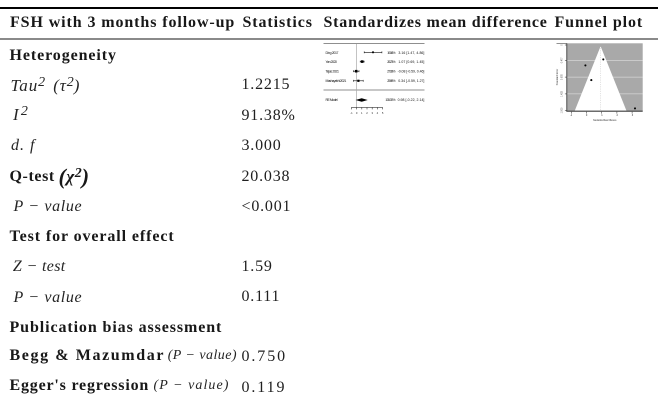 The image size is (658, 403). What do you see at coordinates (411, 53) in the screenshot?
I see `svg-text: 3.16 [1.47, 4.86]` at bounding box center [411, 53].